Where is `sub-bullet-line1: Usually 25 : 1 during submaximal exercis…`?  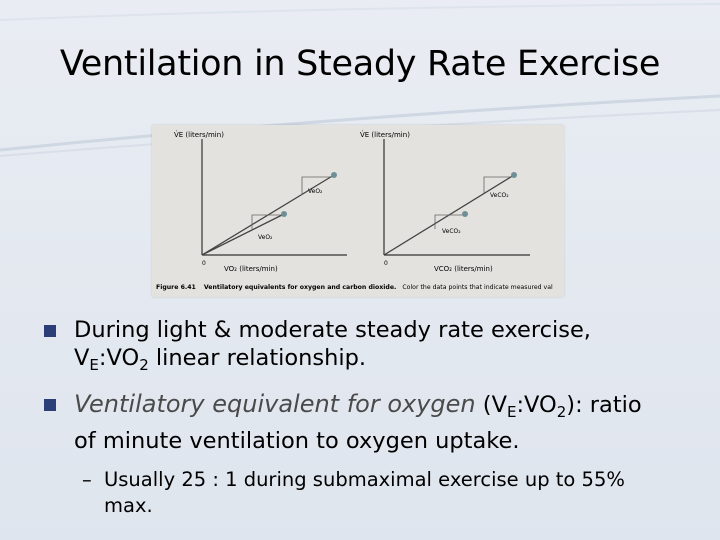 sub-bullet-line1: Usually 25 : 1 during submaximal exercis… is located at coordinates (364, 479).